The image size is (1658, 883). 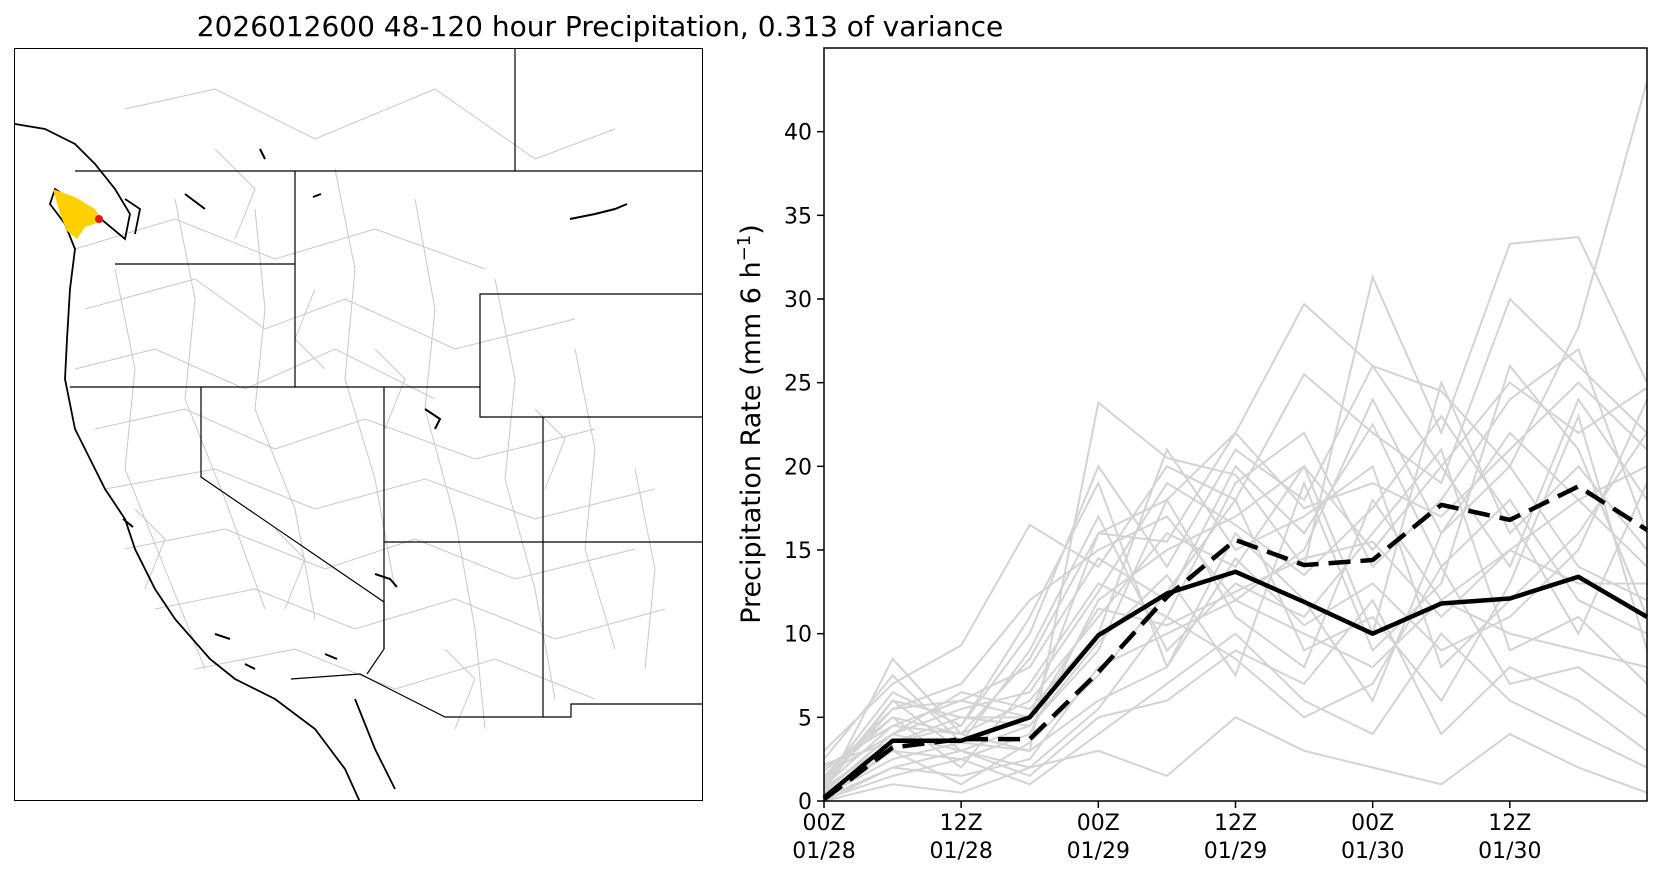 What do you see at coordinates (798, 635) in the screenshot?
I see `y-tick-label: 10` at bounding box center [798, 635].